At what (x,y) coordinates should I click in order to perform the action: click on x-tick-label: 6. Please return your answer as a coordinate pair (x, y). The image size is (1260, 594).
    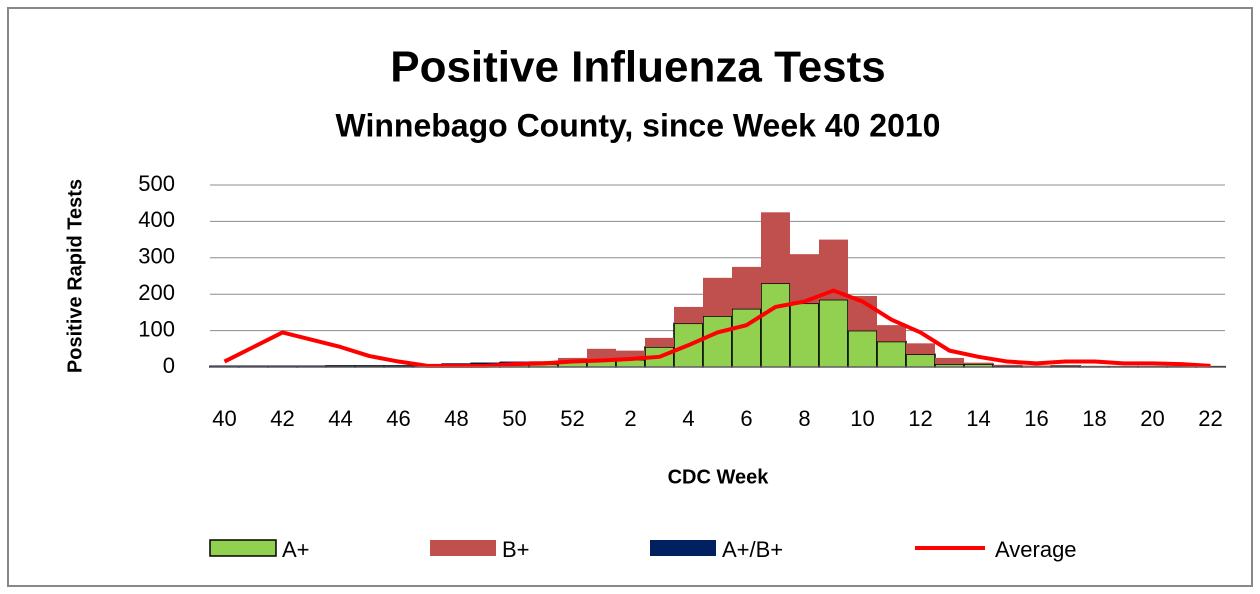
    Looking at the image, I should click on (746, 418).